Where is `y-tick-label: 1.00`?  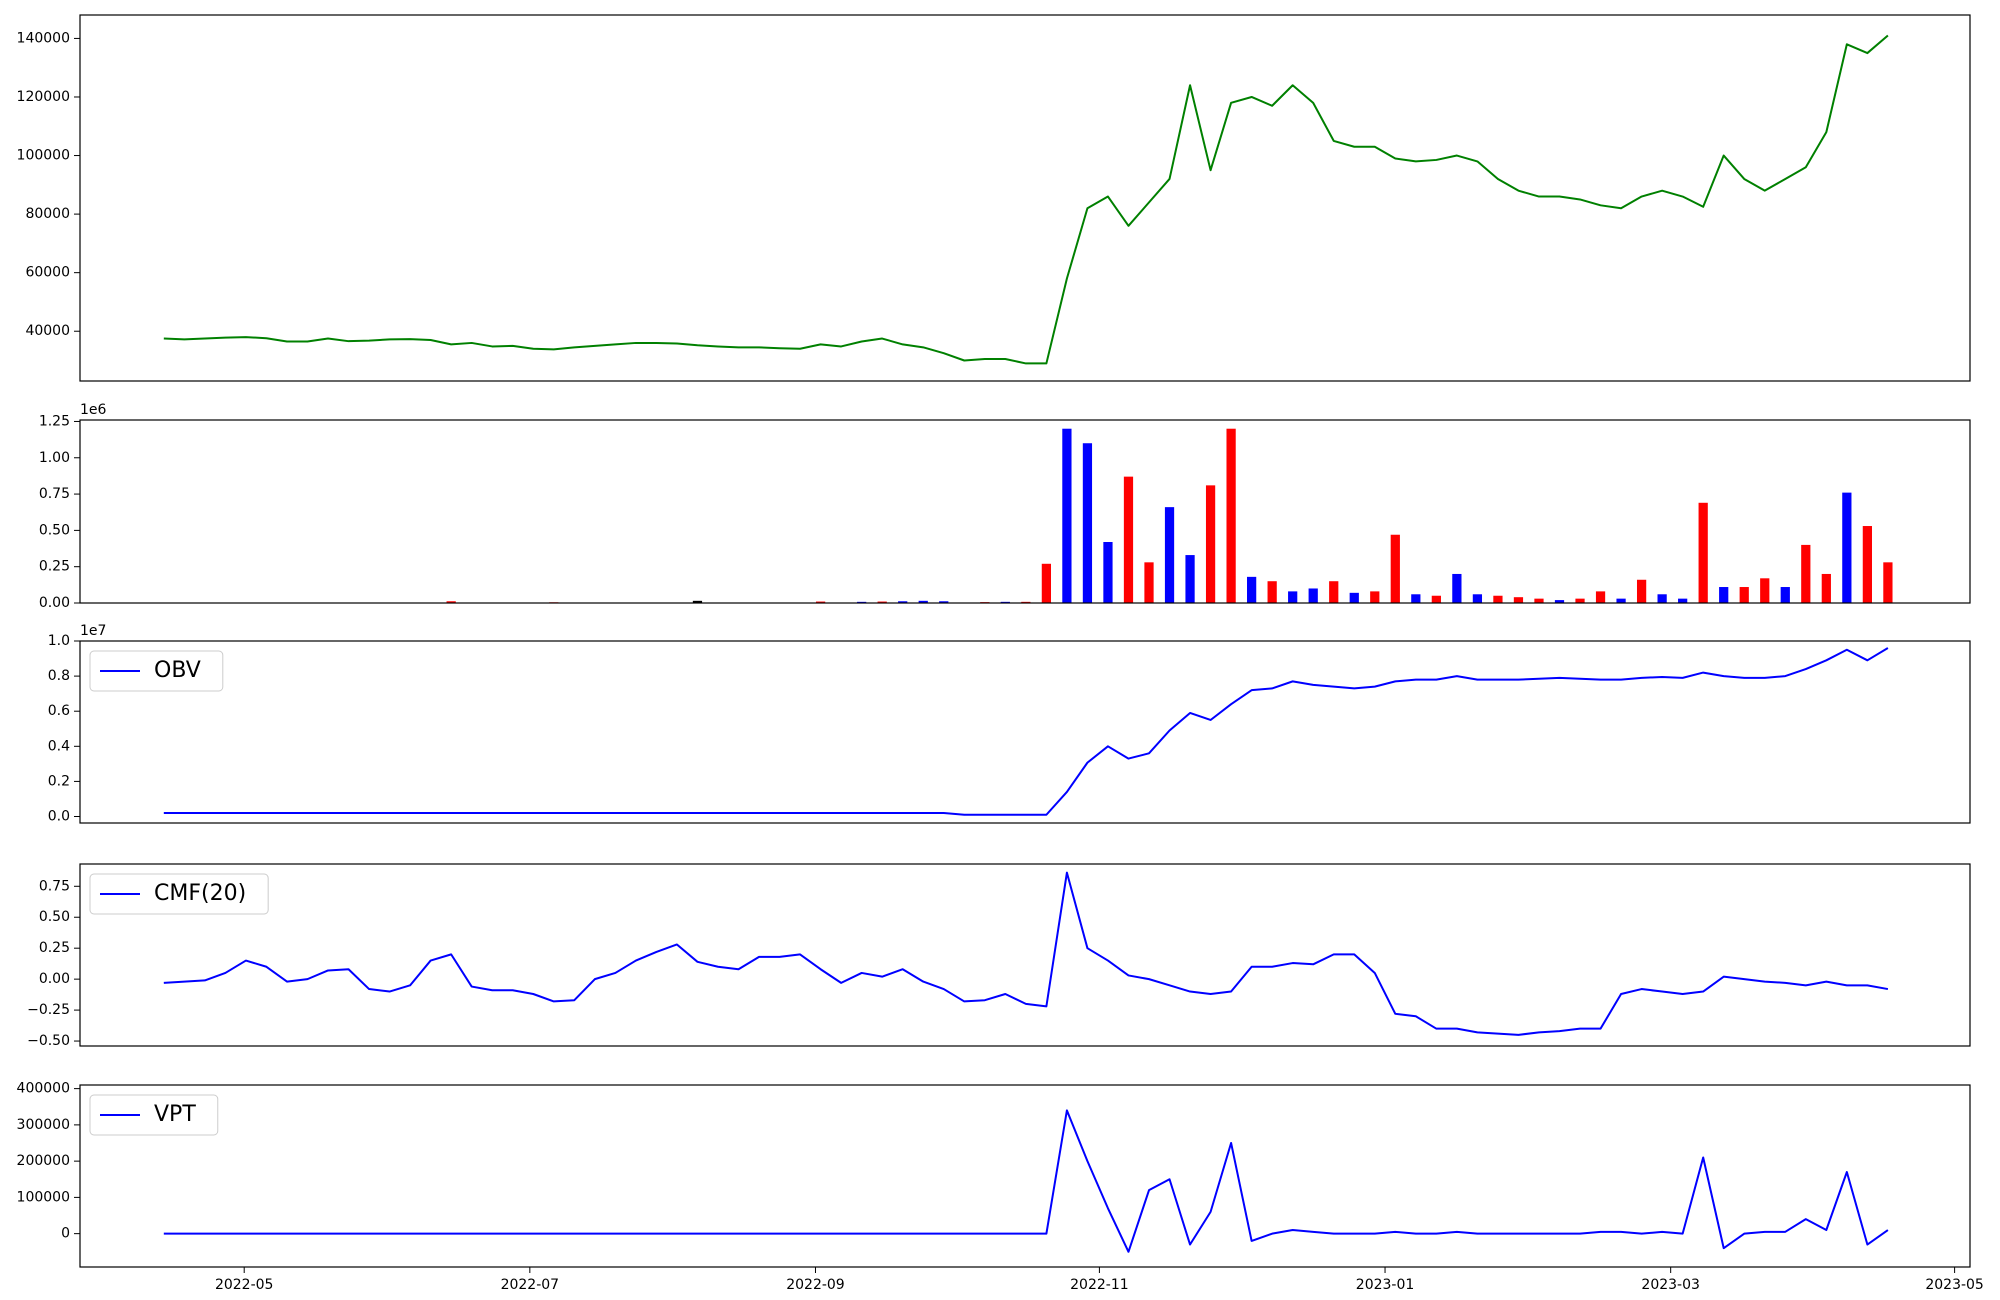 y-tick-label: 1.00 is located at coordinates (54, 458).